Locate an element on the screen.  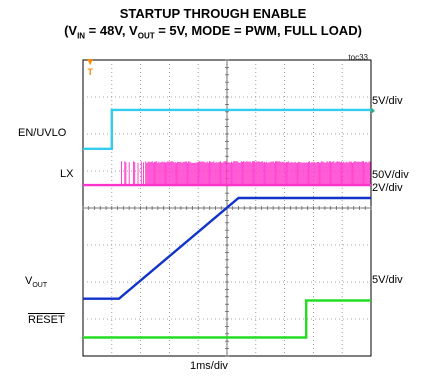
vout-scale-label: 2V/div is located at coordinates (387, 188).